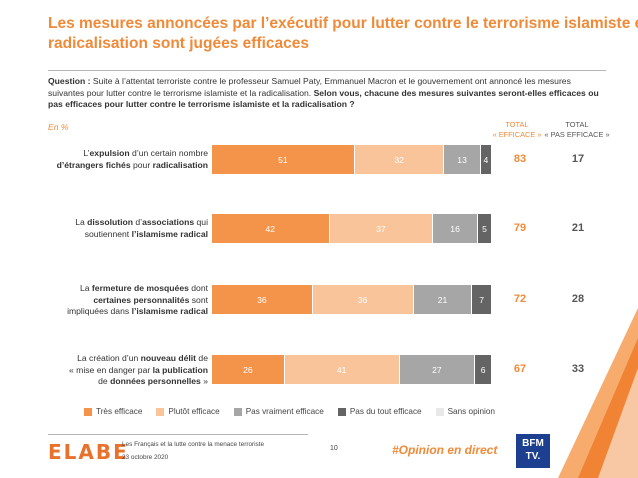 Image resolution: width=638 pixels, height=478 pixels. Describe the element at coordinates (385, 411) in the screenshot. I see `legend-label: Pas du tout efficace` at that location.